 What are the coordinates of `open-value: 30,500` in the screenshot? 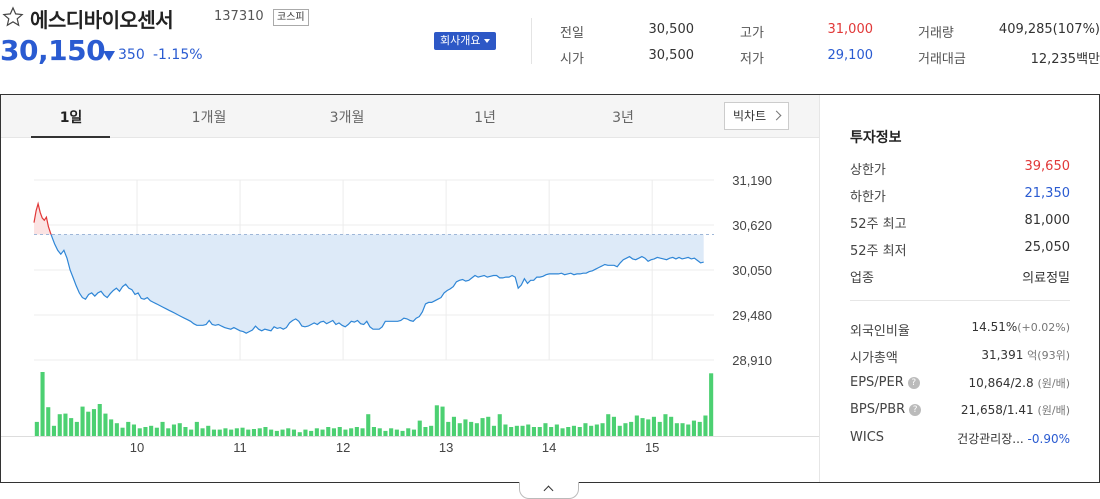 It's located at (671, 55).